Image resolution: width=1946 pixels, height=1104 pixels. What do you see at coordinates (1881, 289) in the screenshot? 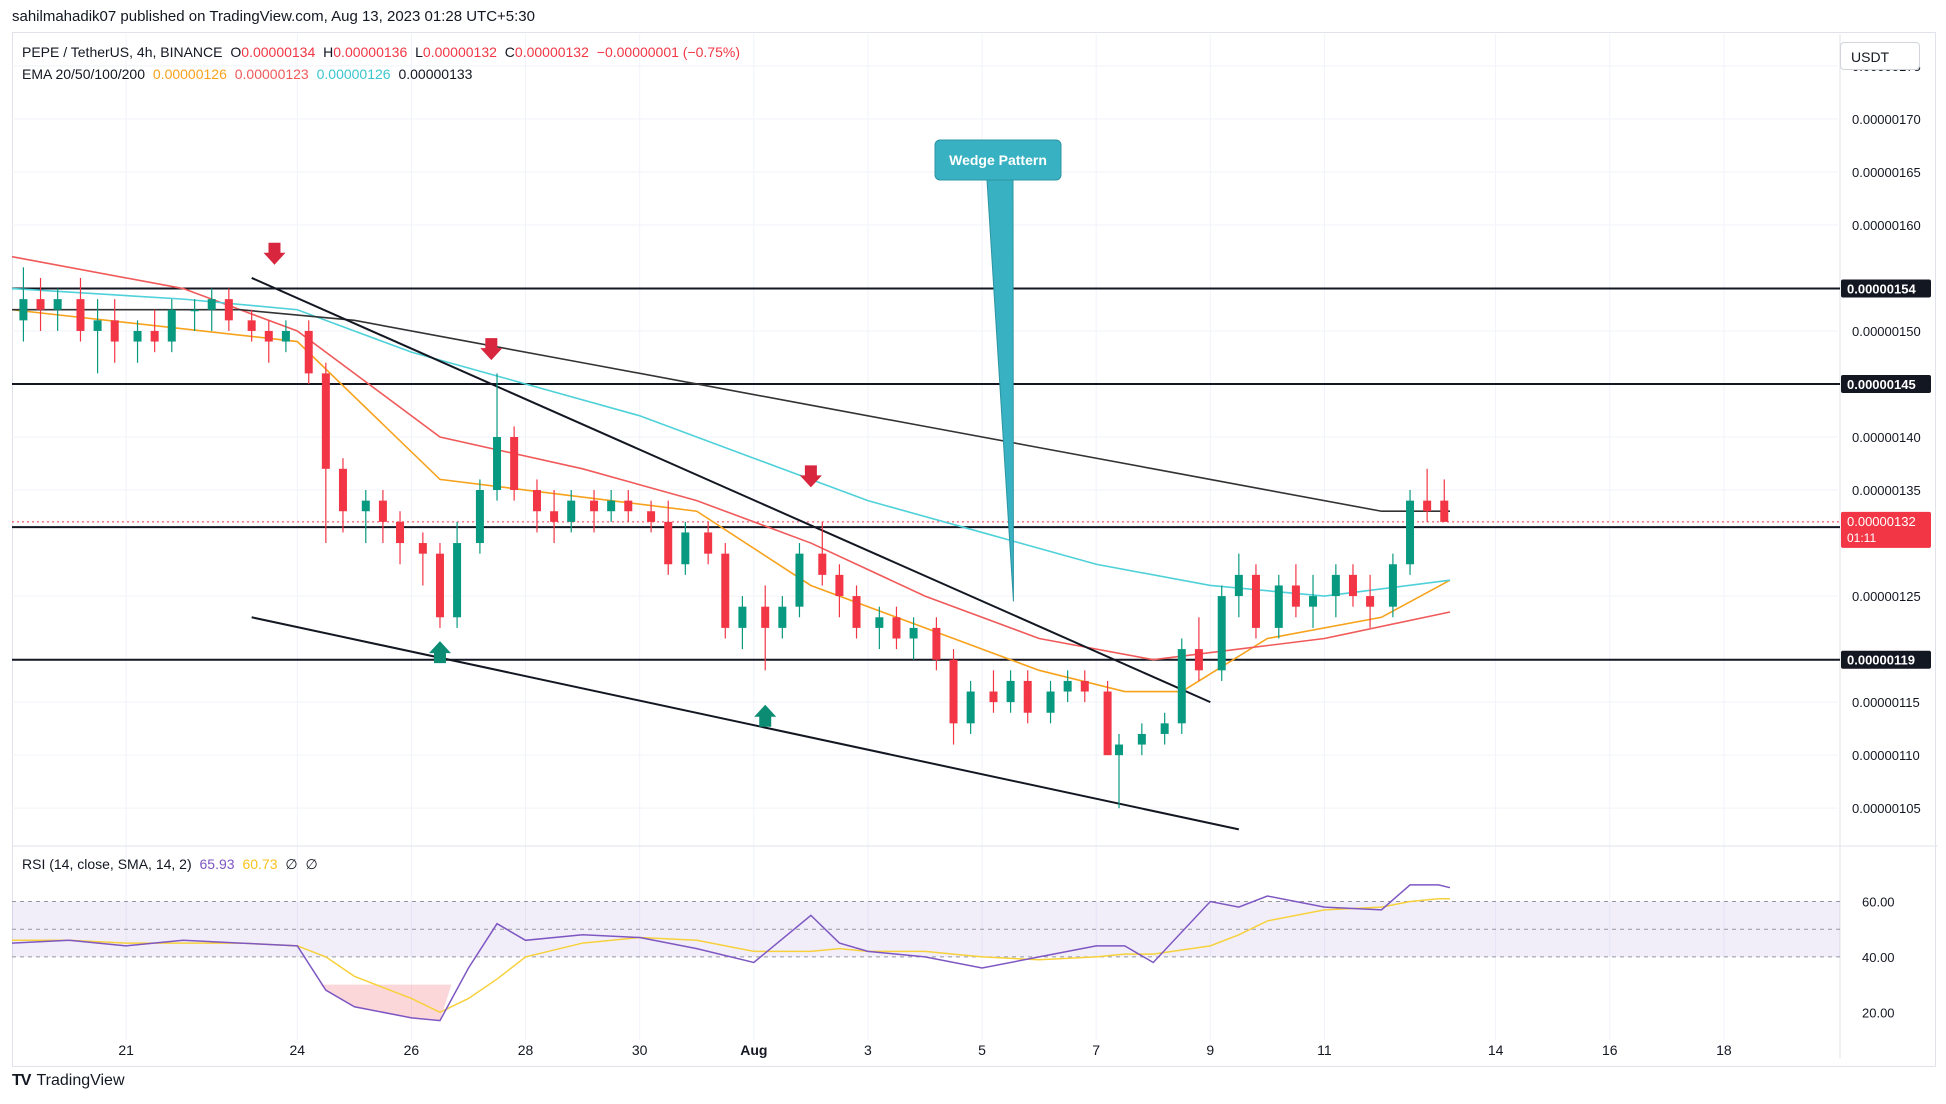
I see `level-price-label: 0.00000154` at bounding box center [1881, 289].